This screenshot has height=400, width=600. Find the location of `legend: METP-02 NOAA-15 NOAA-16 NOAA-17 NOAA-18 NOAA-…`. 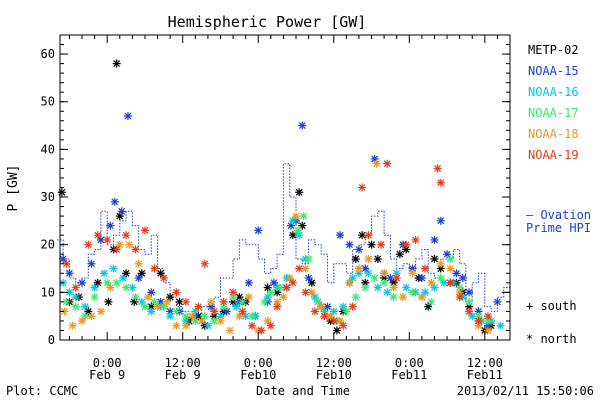

legend: METP-02 NOAA-15 NOAA-16 NOAA-17 NOAA-18 NOAA-… is located at coordinates (558, 194).